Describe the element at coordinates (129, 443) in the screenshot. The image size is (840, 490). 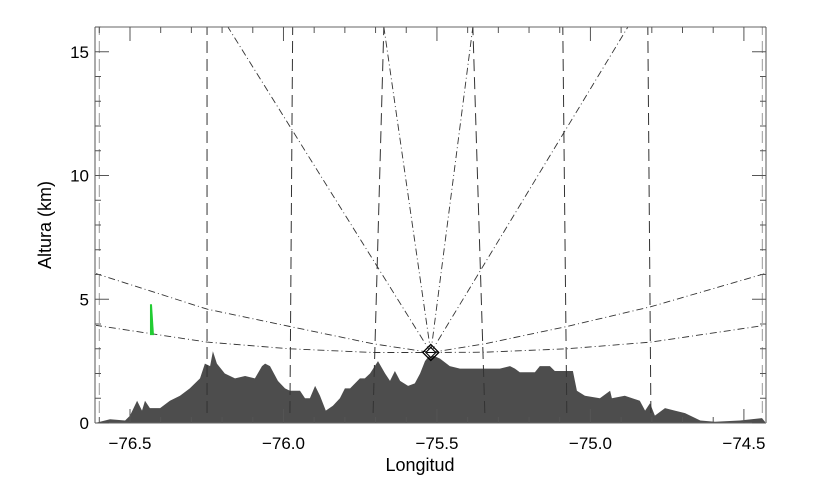
I see `x-tick-label: −76.5` at that location.